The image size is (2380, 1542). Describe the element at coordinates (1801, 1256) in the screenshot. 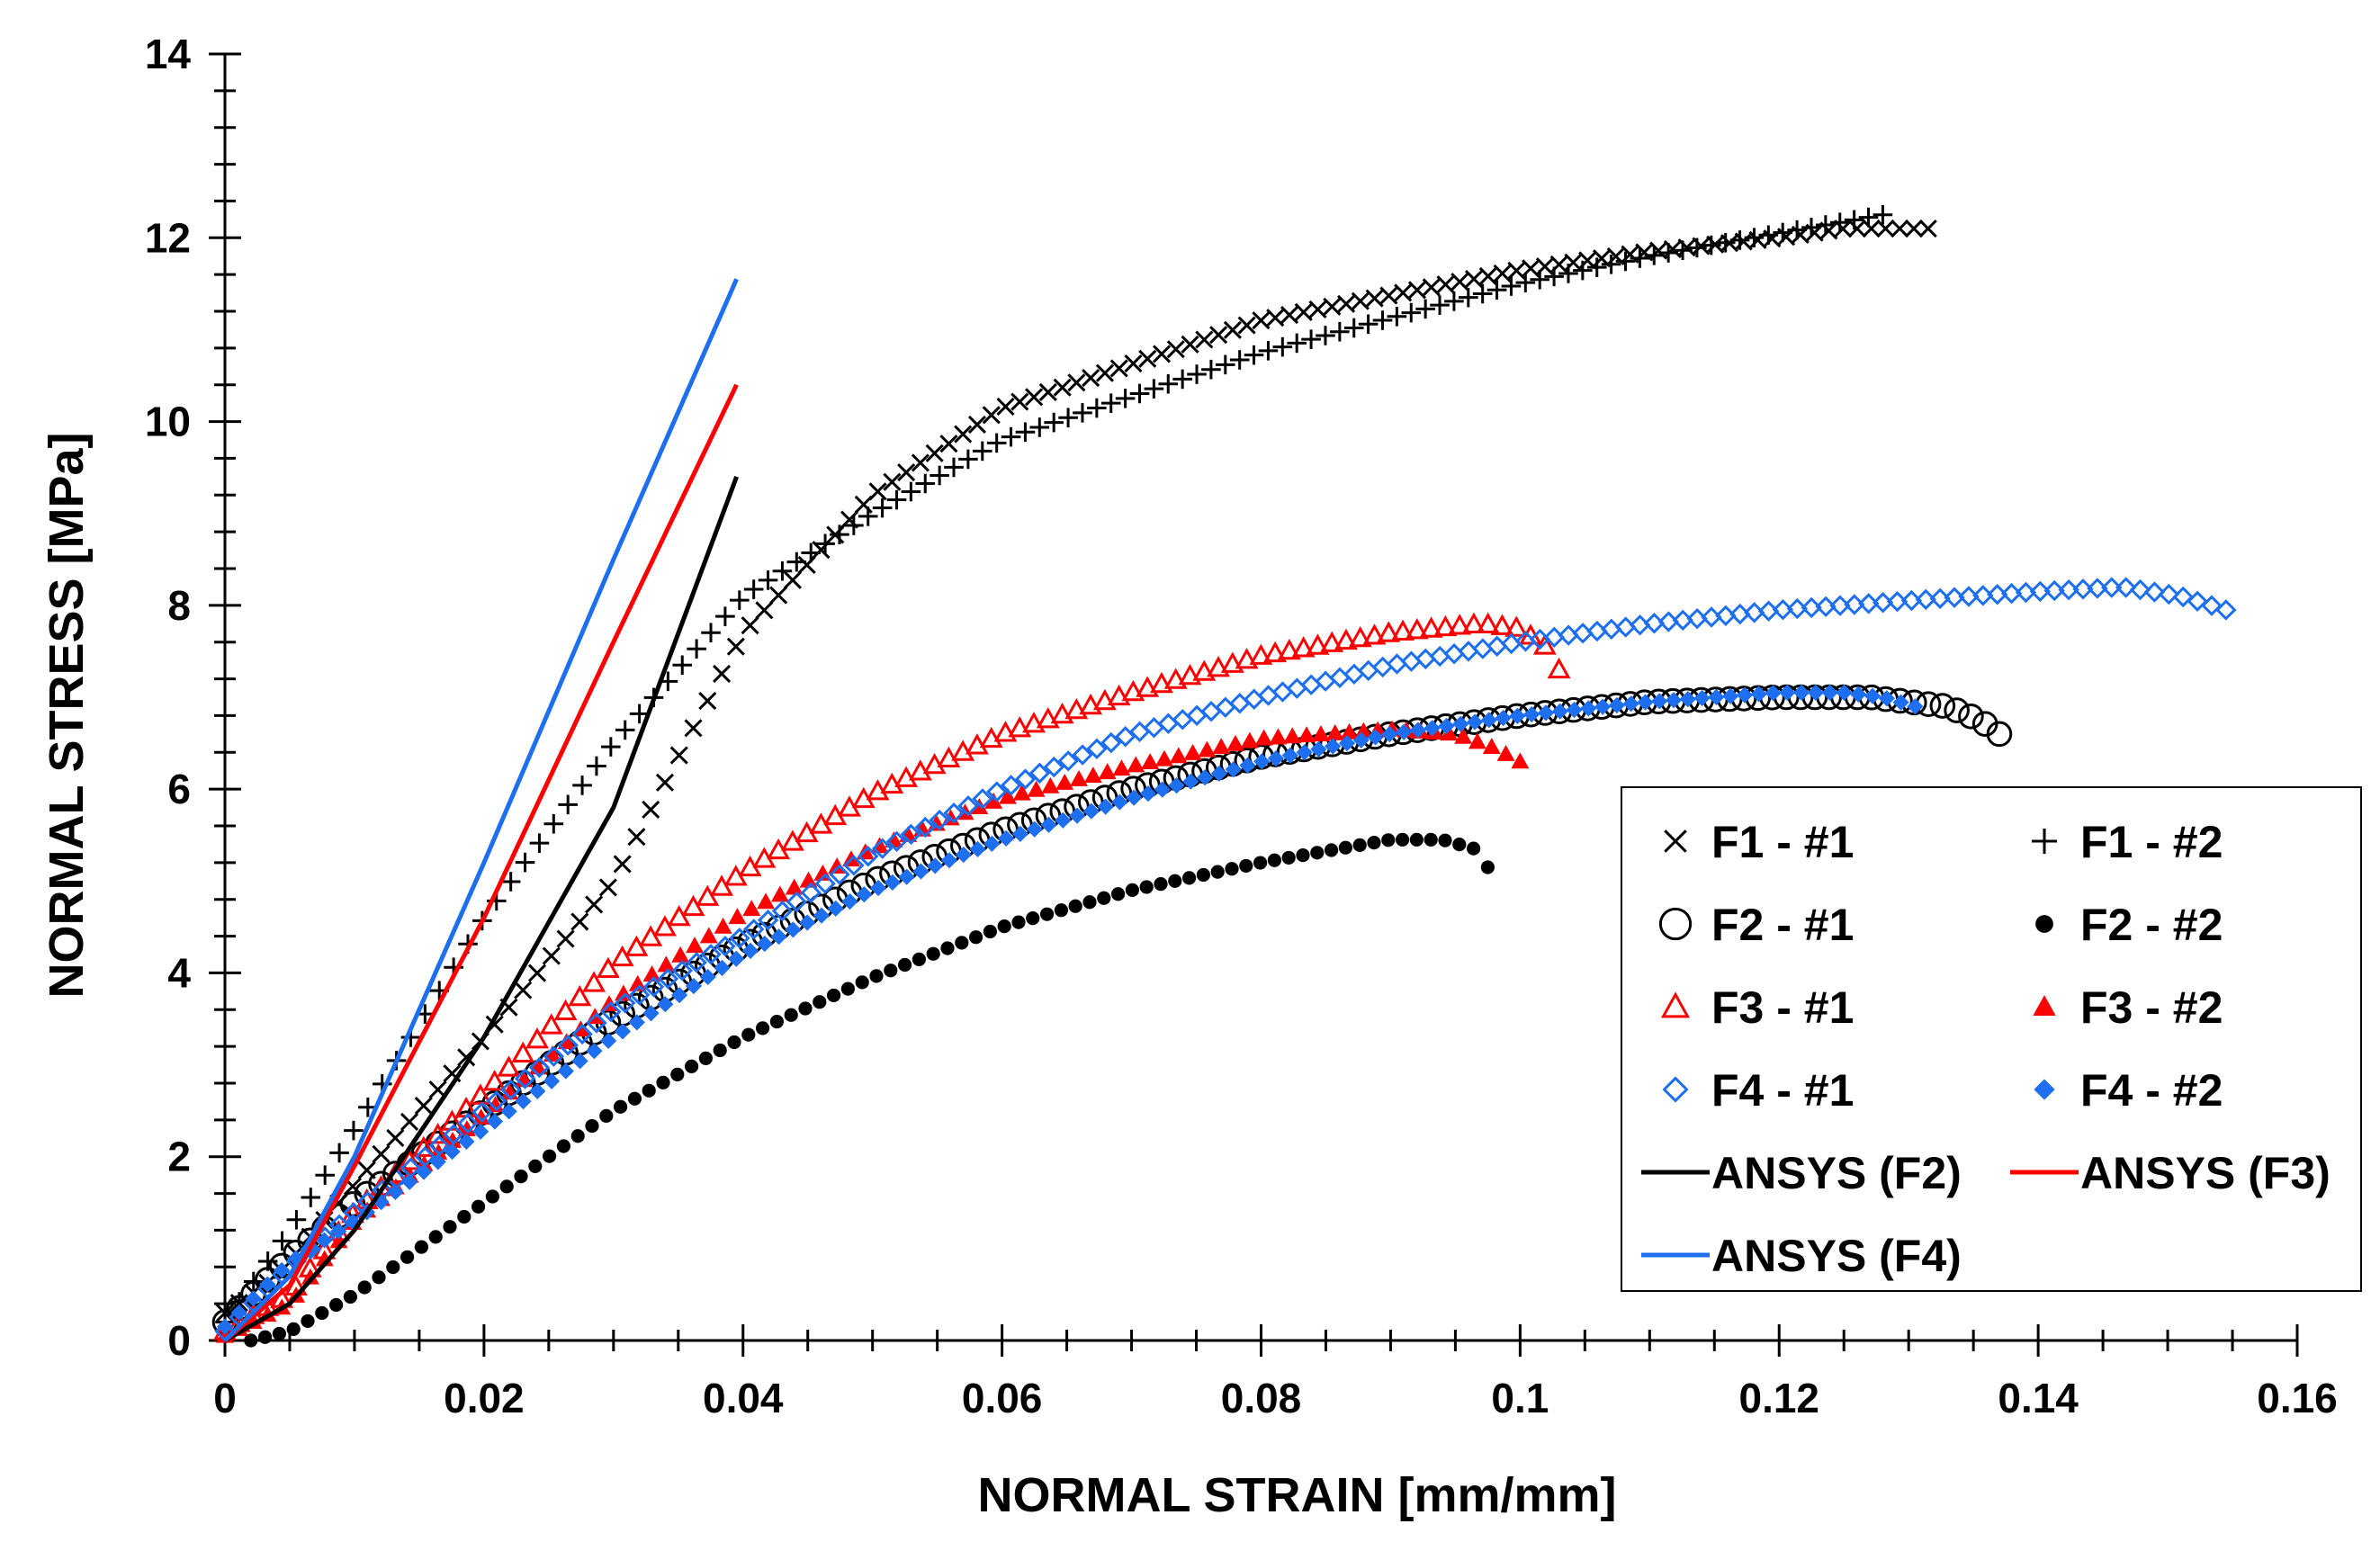

I see `legend-item-ansys-f4: ANSYS (F4)` at that location.